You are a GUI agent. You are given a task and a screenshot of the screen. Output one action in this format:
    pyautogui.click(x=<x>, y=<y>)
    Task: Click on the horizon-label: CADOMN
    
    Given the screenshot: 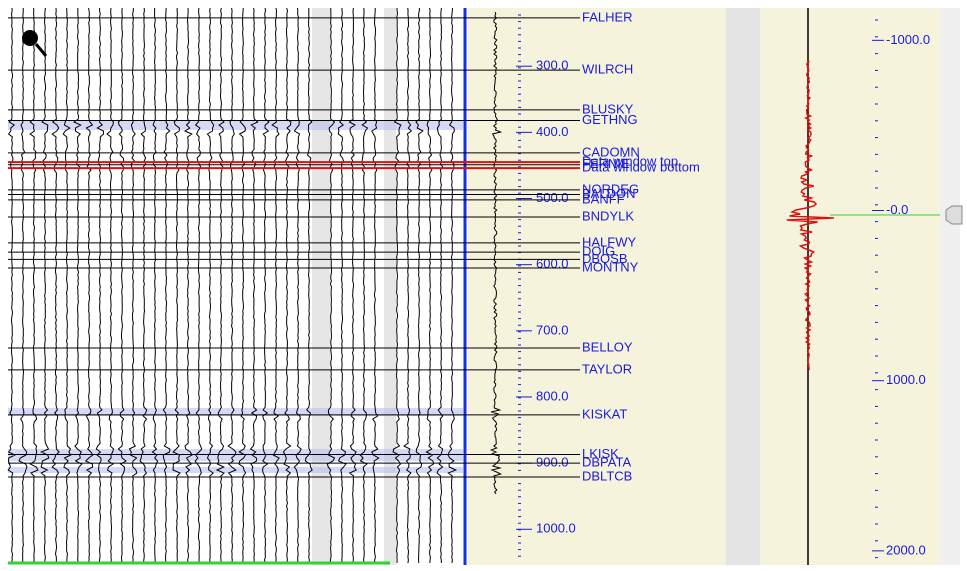 What is the action you would take?
    pyautogui.click(x=611, y=151)
    